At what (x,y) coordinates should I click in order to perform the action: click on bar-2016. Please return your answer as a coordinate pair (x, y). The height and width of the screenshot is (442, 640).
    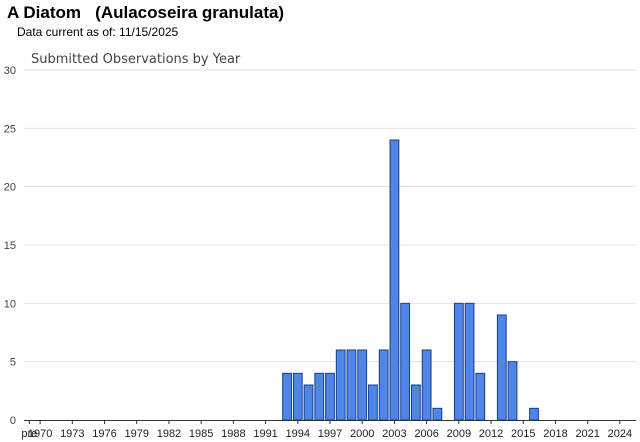
    Looking at the image, I should click on (534, 414).